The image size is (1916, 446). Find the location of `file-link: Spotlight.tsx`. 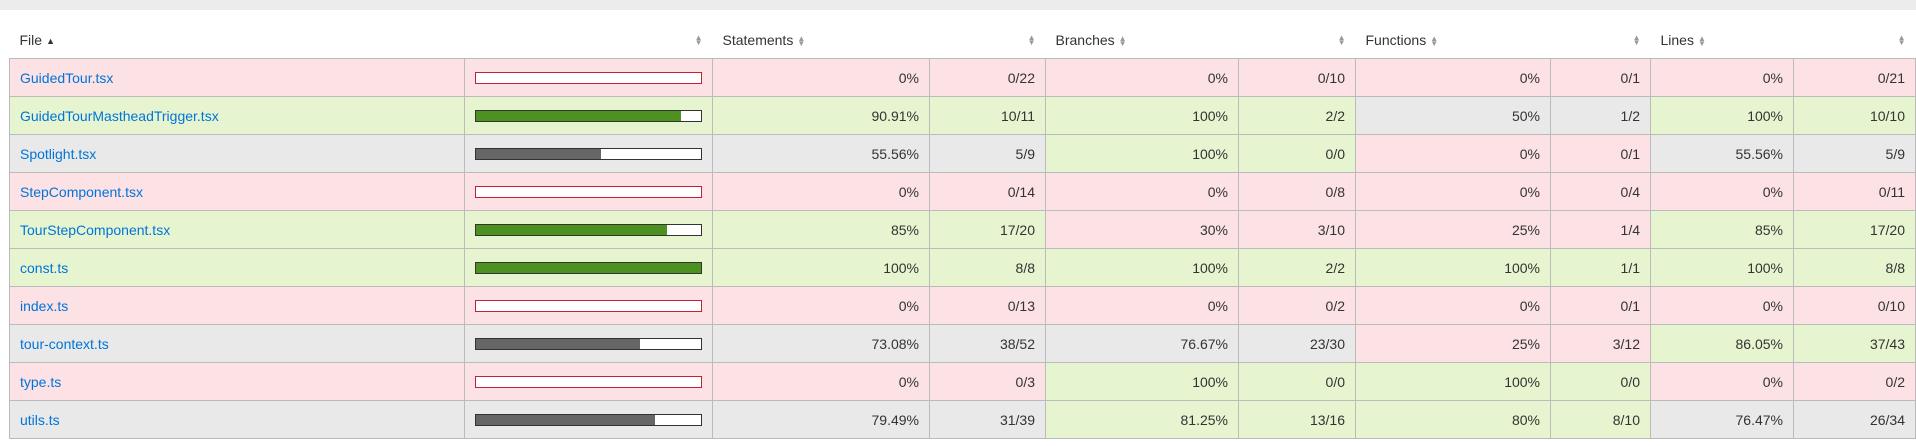

file-link: Spotlight.tsx is located at coordinates (58, 153).